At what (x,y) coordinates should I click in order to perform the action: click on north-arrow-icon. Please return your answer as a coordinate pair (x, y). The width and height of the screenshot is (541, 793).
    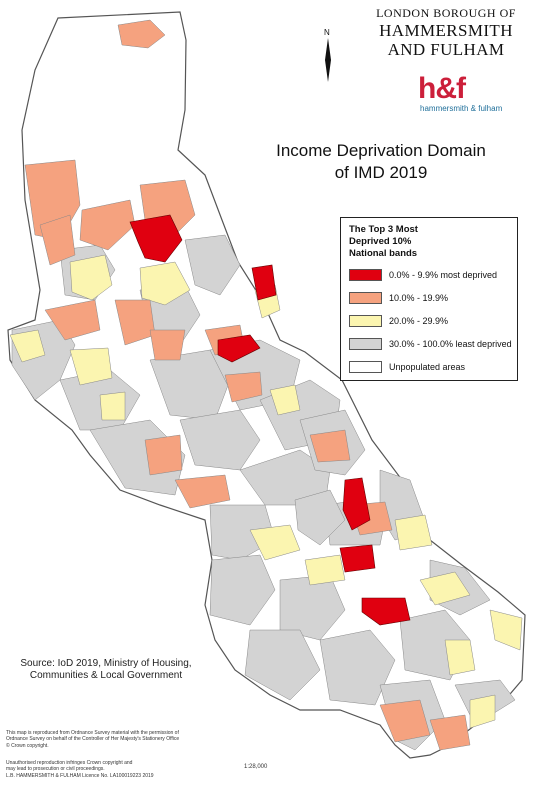
    Looking at the image, I should click on (328, 60).